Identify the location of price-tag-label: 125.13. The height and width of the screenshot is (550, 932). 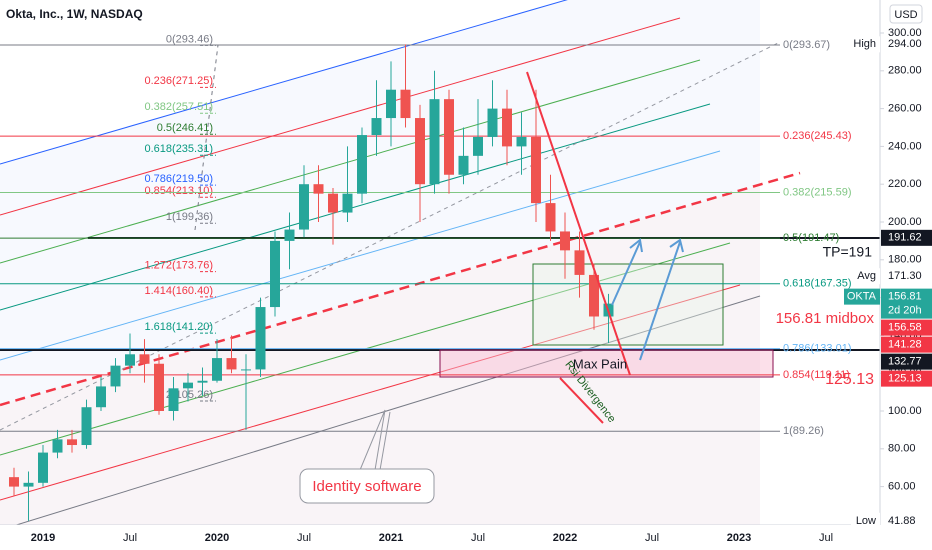
(905, 379).